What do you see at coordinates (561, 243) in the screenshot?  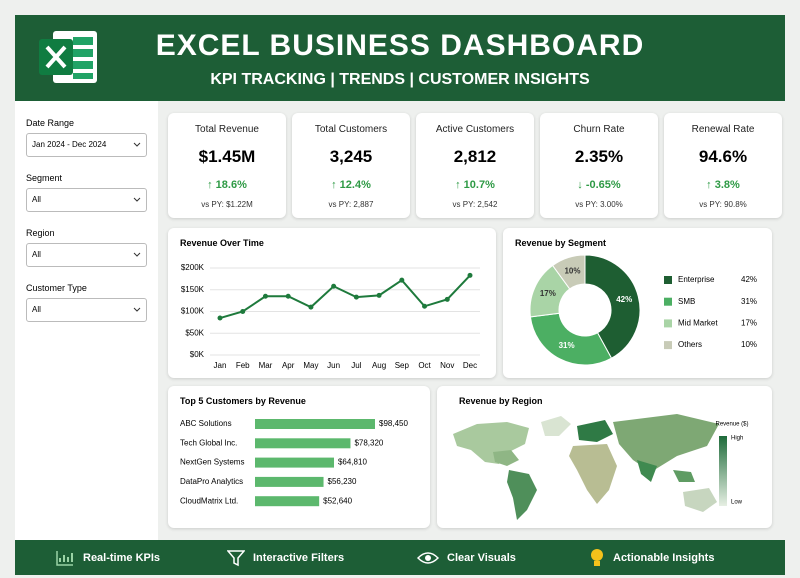 I see `panel-title: Revenue by Segment` at bounding box center [561, 243].